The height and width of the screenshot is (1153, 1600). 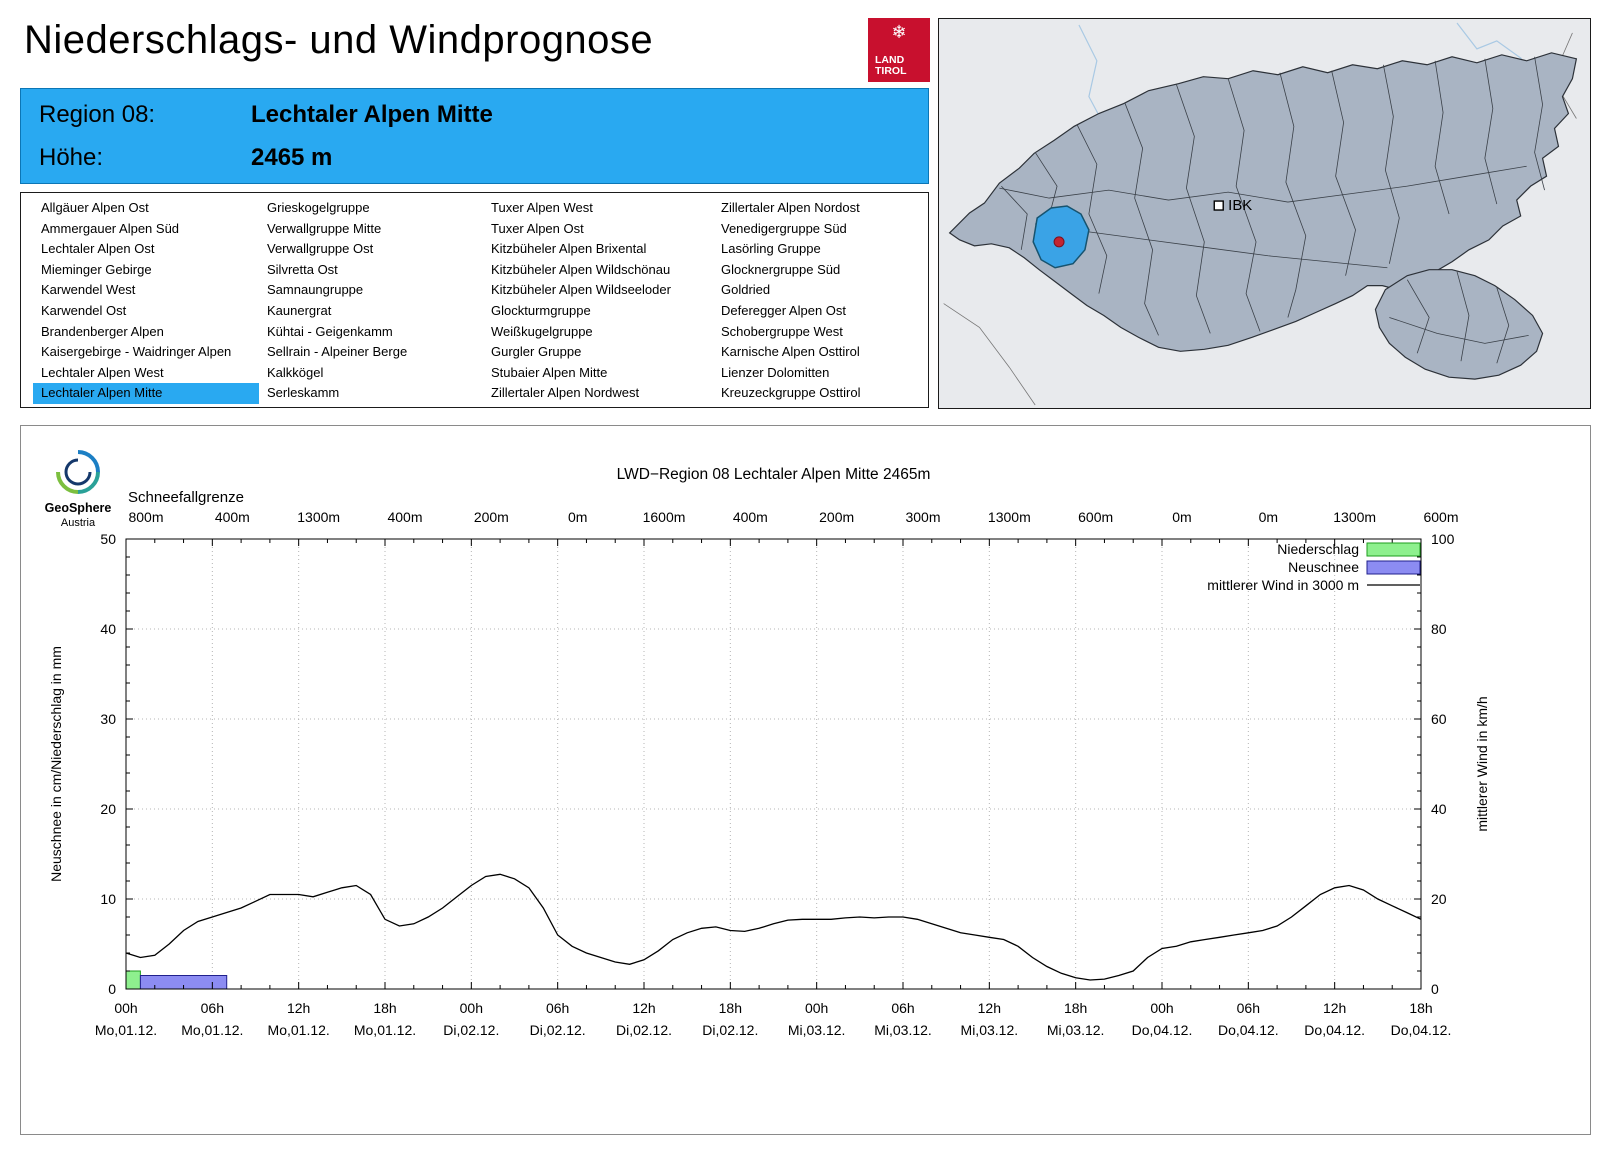 I want to click on region-list-item: Kaunergrat, so click(x=299, y=310).